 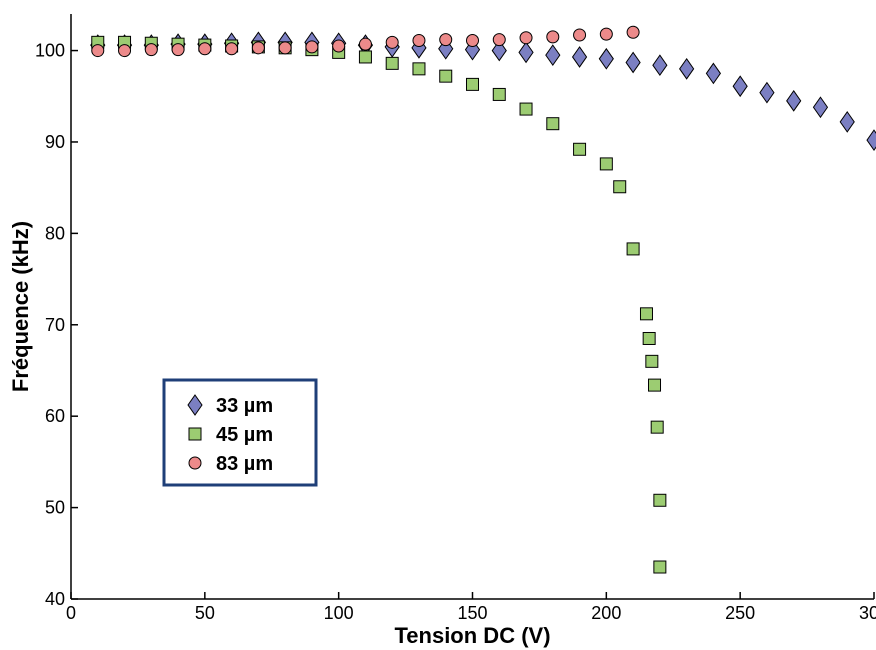 I want to click on x-tick-label: 50, so click(x=205, y=613).